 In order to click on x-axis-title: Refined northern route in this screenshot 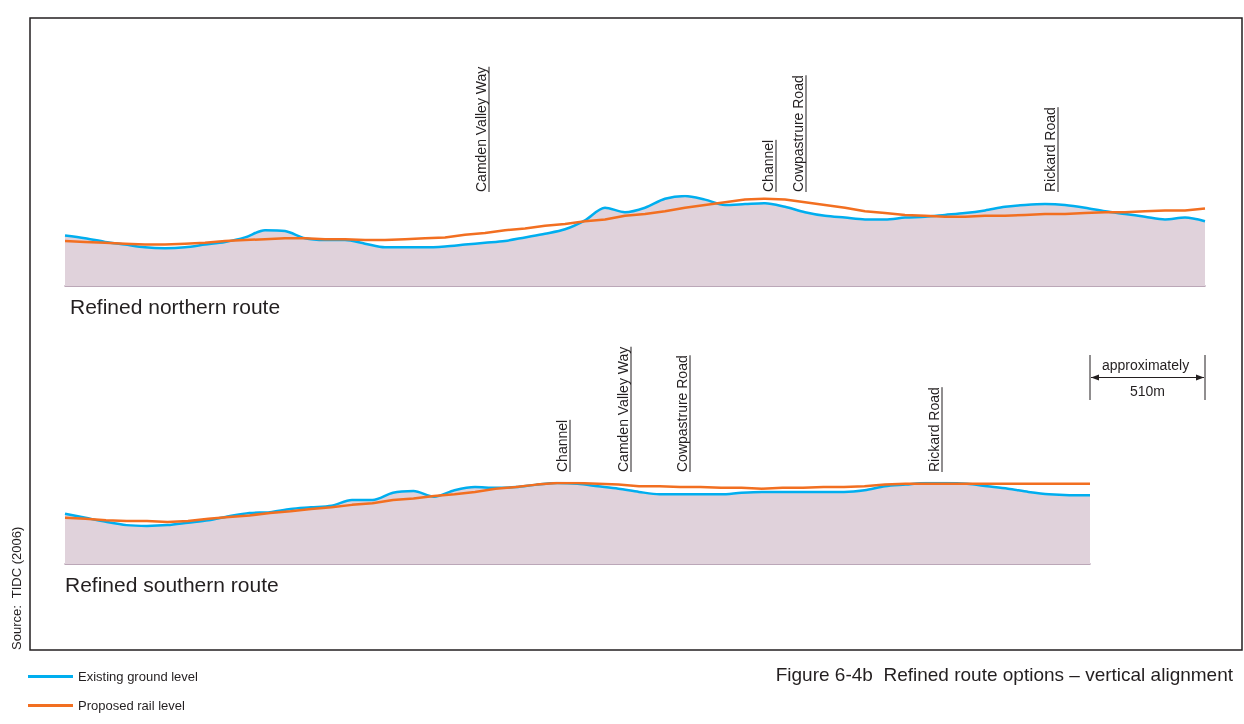, I will do `click(175, 306)`.